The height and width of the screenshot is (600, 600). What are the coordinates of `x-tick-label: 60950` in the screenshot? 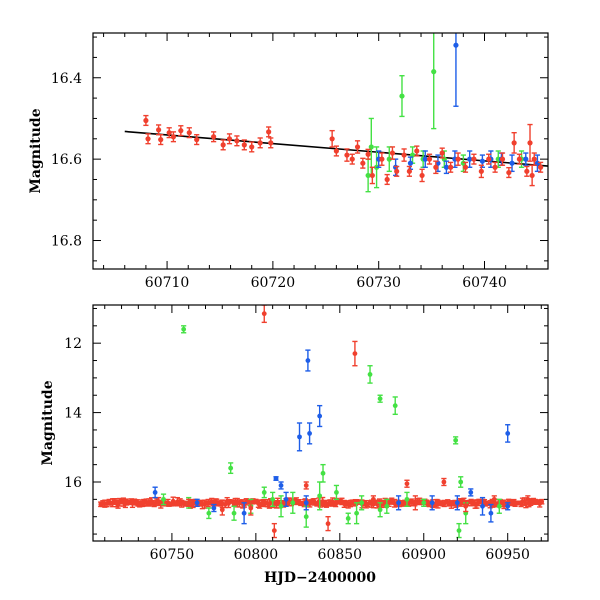 It's located at (507, 555).